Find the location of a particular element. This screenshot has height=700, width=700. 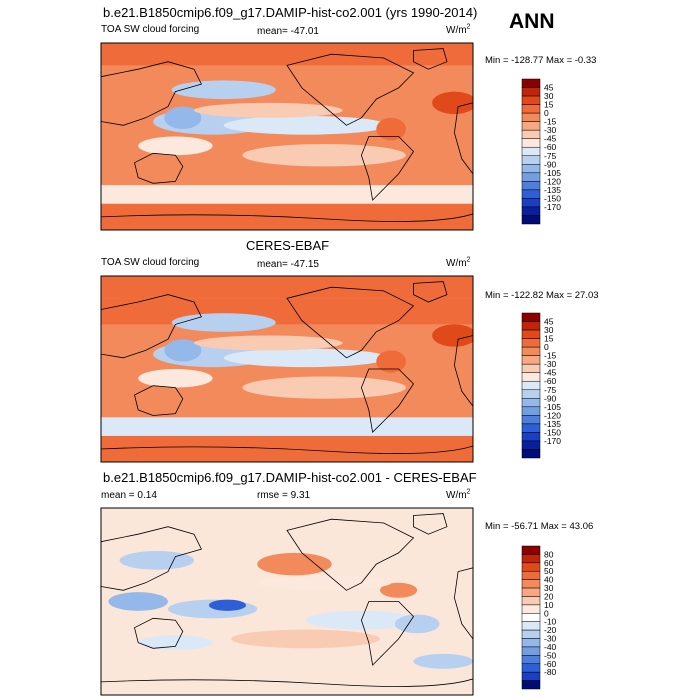

colorbar-tick-label: 10 is located at coordinates (549, 605).